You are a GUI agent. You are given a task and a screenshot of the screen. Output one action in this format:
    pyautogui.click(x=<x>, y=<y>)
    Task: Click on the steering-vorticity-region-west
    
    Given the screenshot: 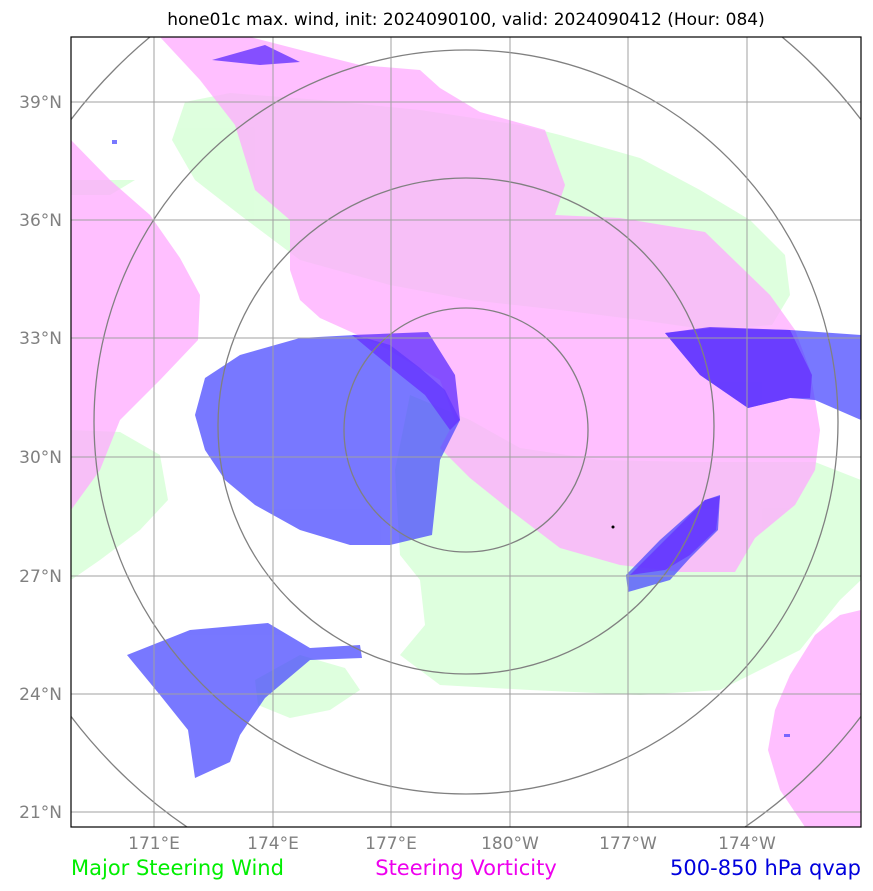 What is the action you would take?
    pyautogui.click(x=135, y=325)
    